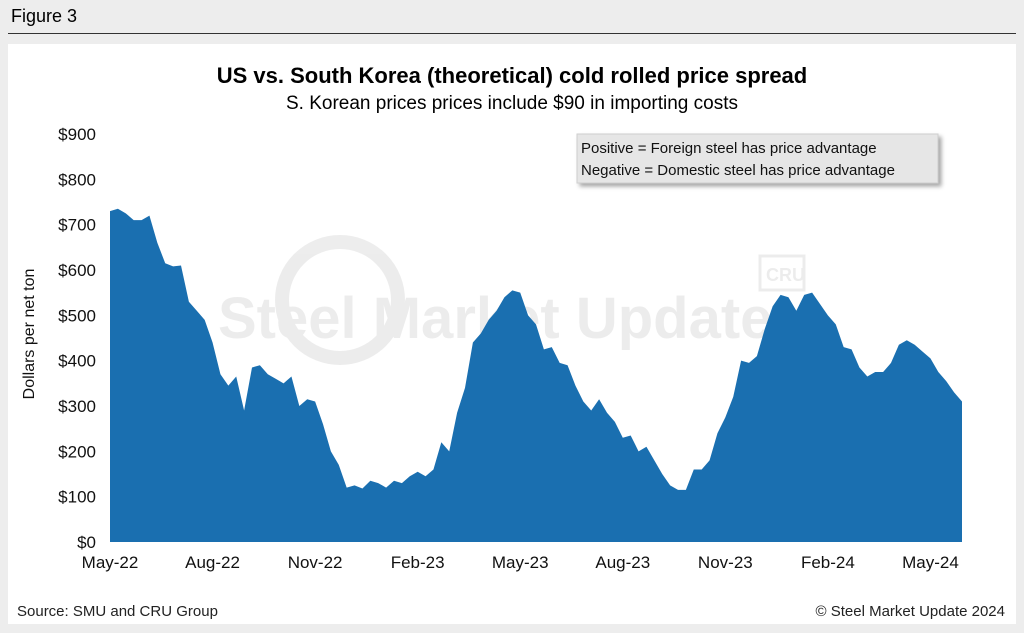 The height and width of the screenshot is (633, 1024). I want to click on y-tick-label: $800, so click(77, 179).